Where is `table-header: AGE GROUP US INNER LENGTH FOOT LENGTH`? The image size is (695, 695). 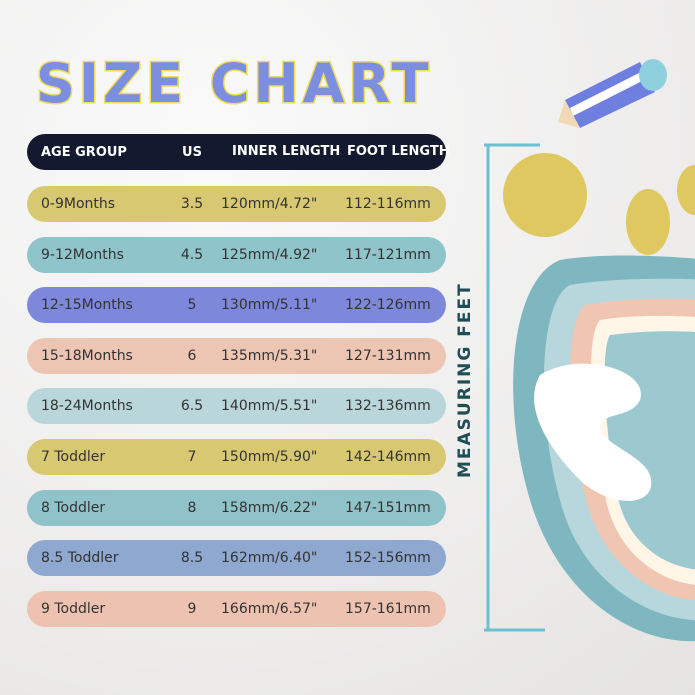
table-header: AGE GROUP US INNER LENGTH FOOT LENGTH is located at coordinates (238, 152).